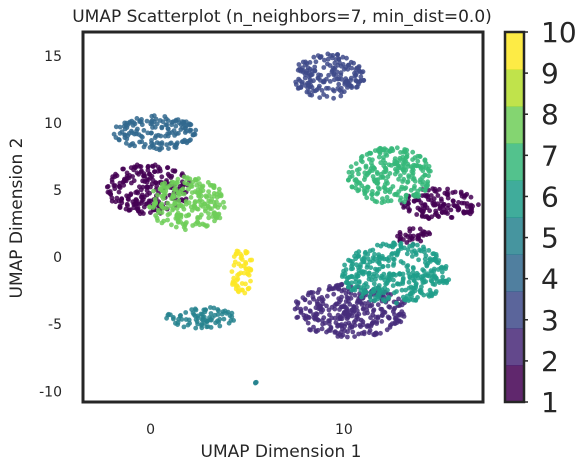 This screenshot has width=588, height=472. I want to click on colorbar-tick-label: 7, so click(550, 155).